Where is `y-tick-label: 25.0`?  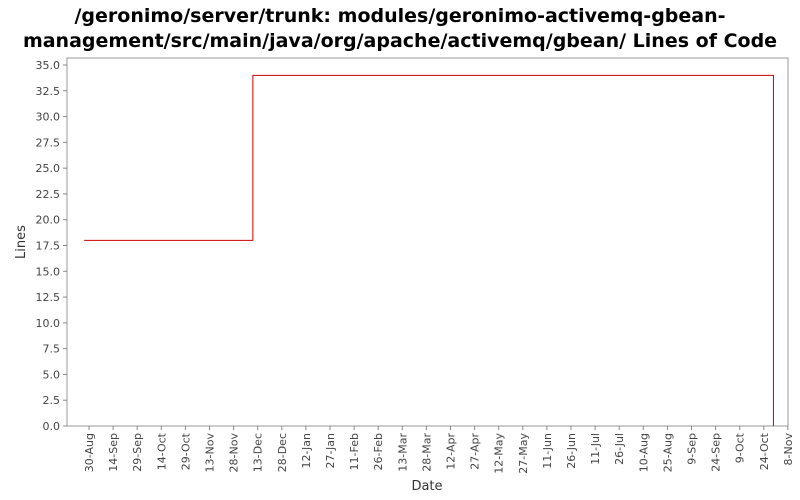 y-tick-label: 25.0 is located at coordinates (48, 168).